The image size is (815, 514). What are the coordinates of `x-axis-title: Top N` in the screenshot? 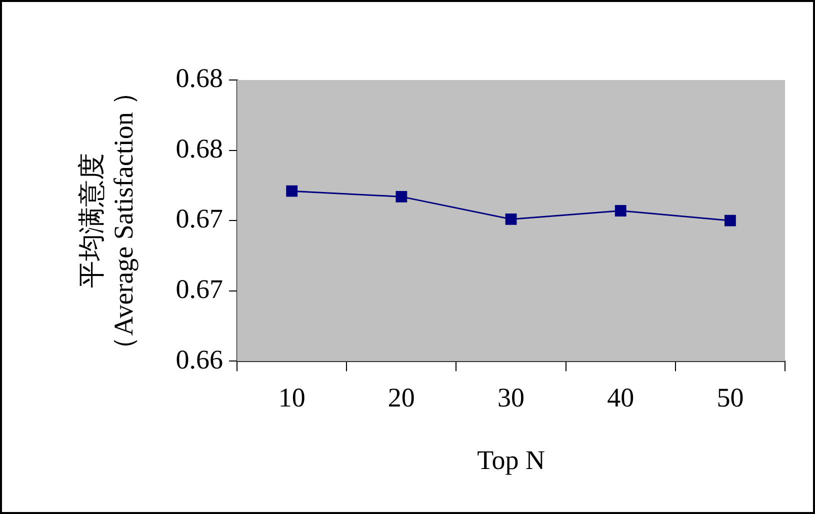 It's located at (511, 459).